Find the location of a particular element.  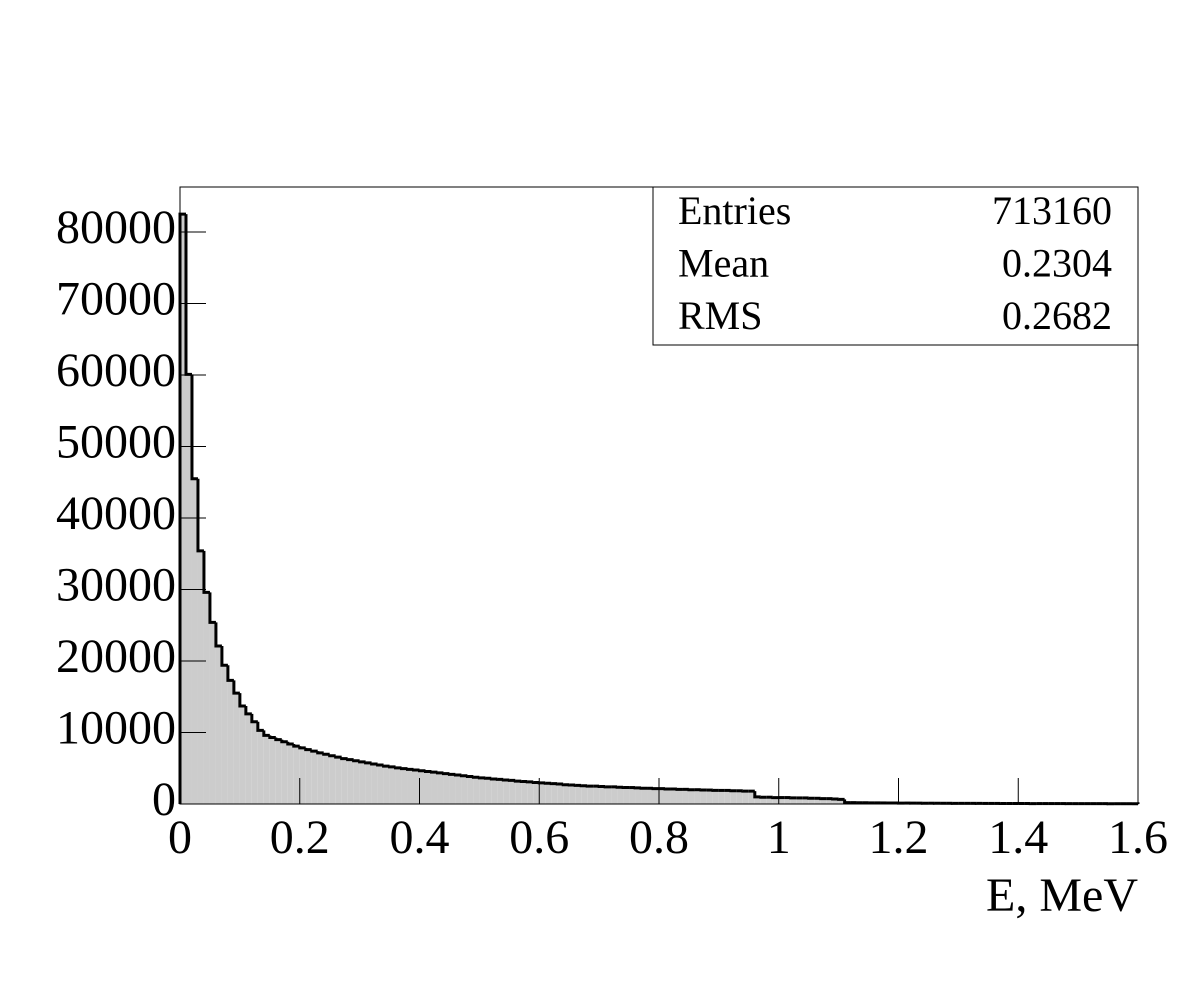

x-tick-label: 0.6 is located at coordinates (539, 837).